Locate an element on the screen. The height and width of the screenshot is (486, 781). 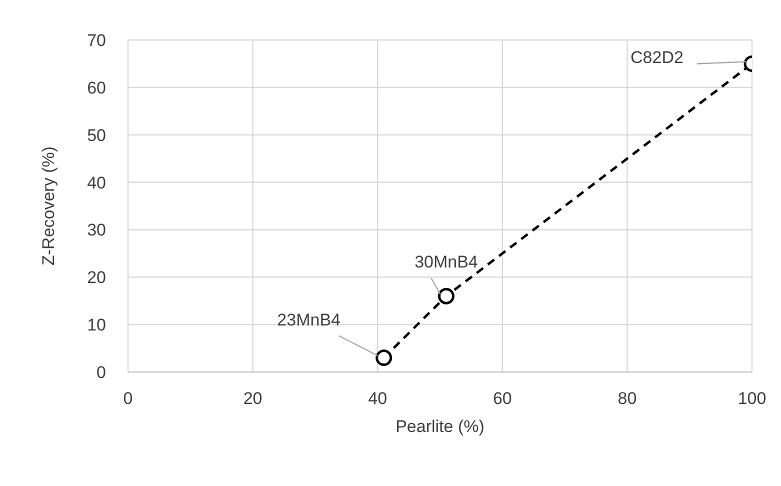
x-tick-label: 0 is located at coordinates (128, 398).